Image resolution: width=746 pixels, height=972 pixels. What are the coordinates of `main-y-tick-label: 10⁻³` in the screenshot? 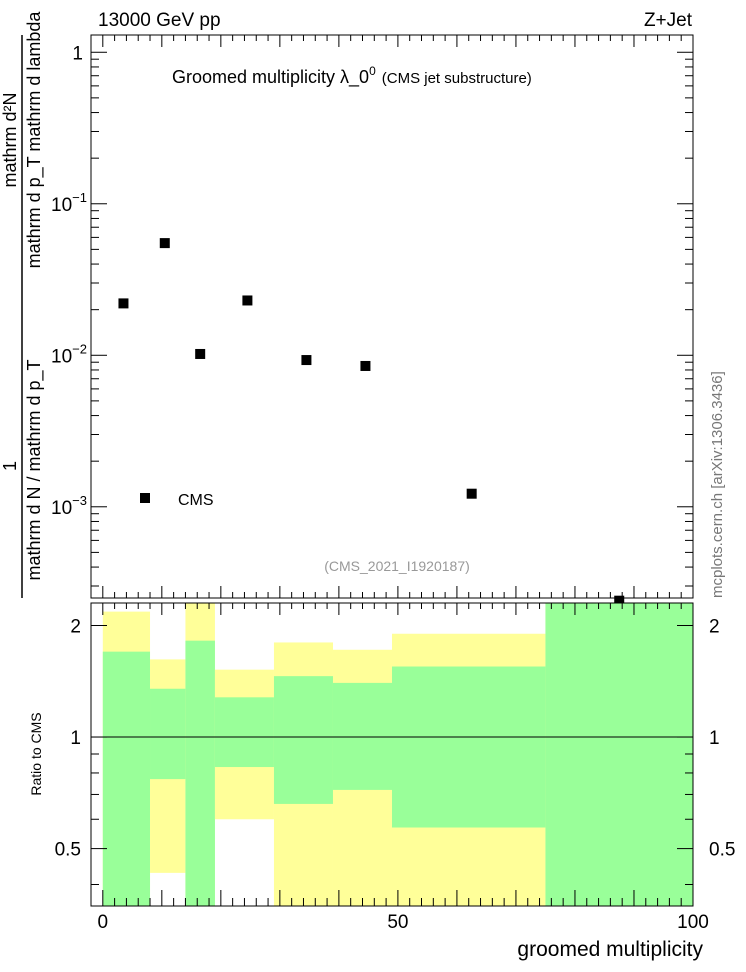 It's located at (69, 506).